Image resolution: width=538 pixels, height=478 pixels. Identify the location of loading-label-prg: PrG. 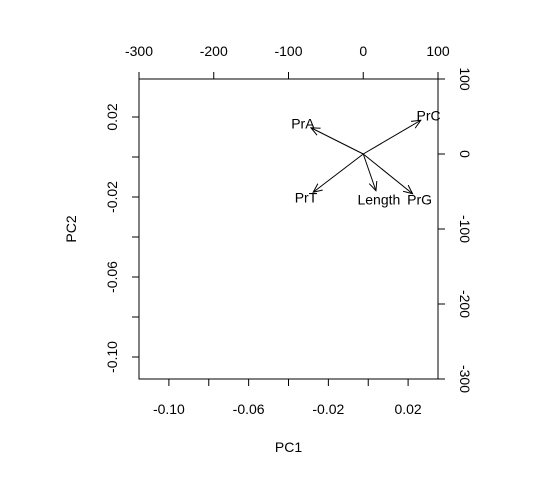
(419, 199).